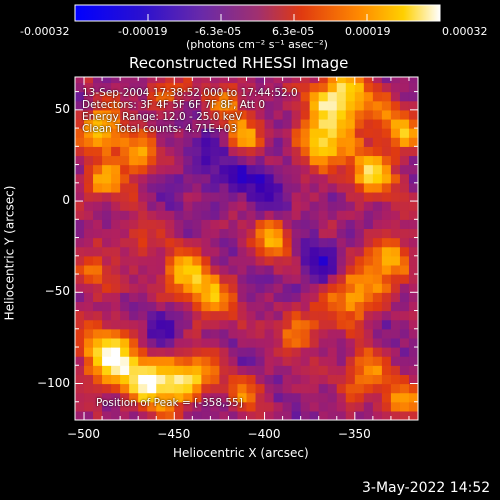 The height and width of the screenshot is (500, 500). Describe the element at coordinates (143, 31) in the screenshot. I see `colorbar-tick-label: -0.00019` at that location.